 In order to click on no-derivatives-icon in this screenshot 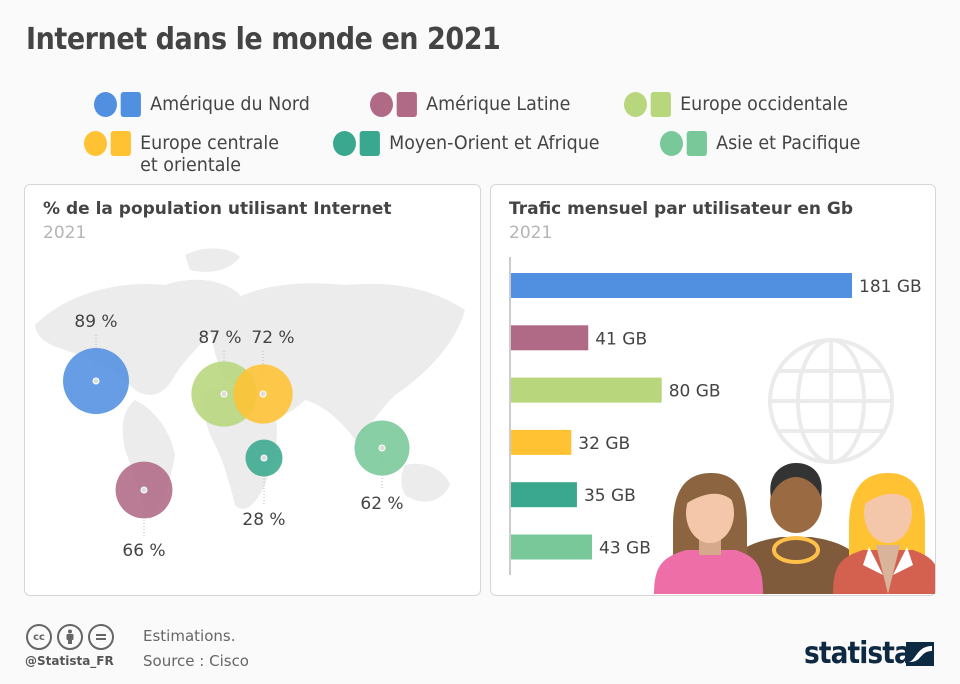, I will do `click(101, 637)`.